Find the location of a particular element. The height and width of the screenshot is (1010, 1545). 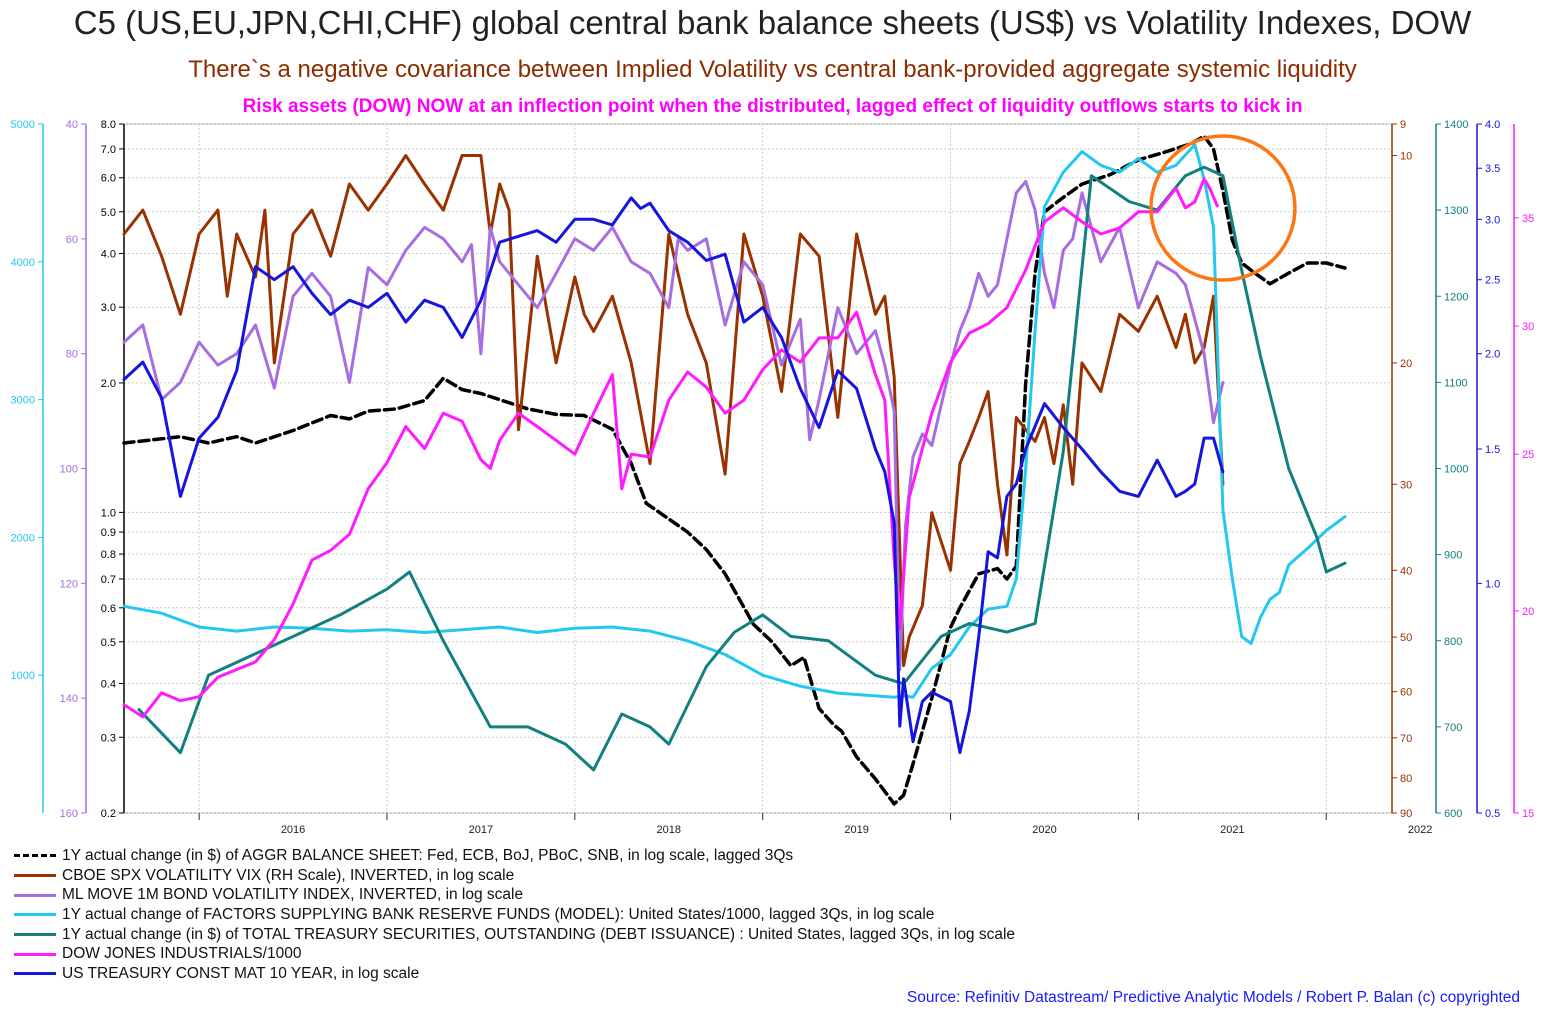

vix-axis-label: 50 is located at coordinates (1406, 638).